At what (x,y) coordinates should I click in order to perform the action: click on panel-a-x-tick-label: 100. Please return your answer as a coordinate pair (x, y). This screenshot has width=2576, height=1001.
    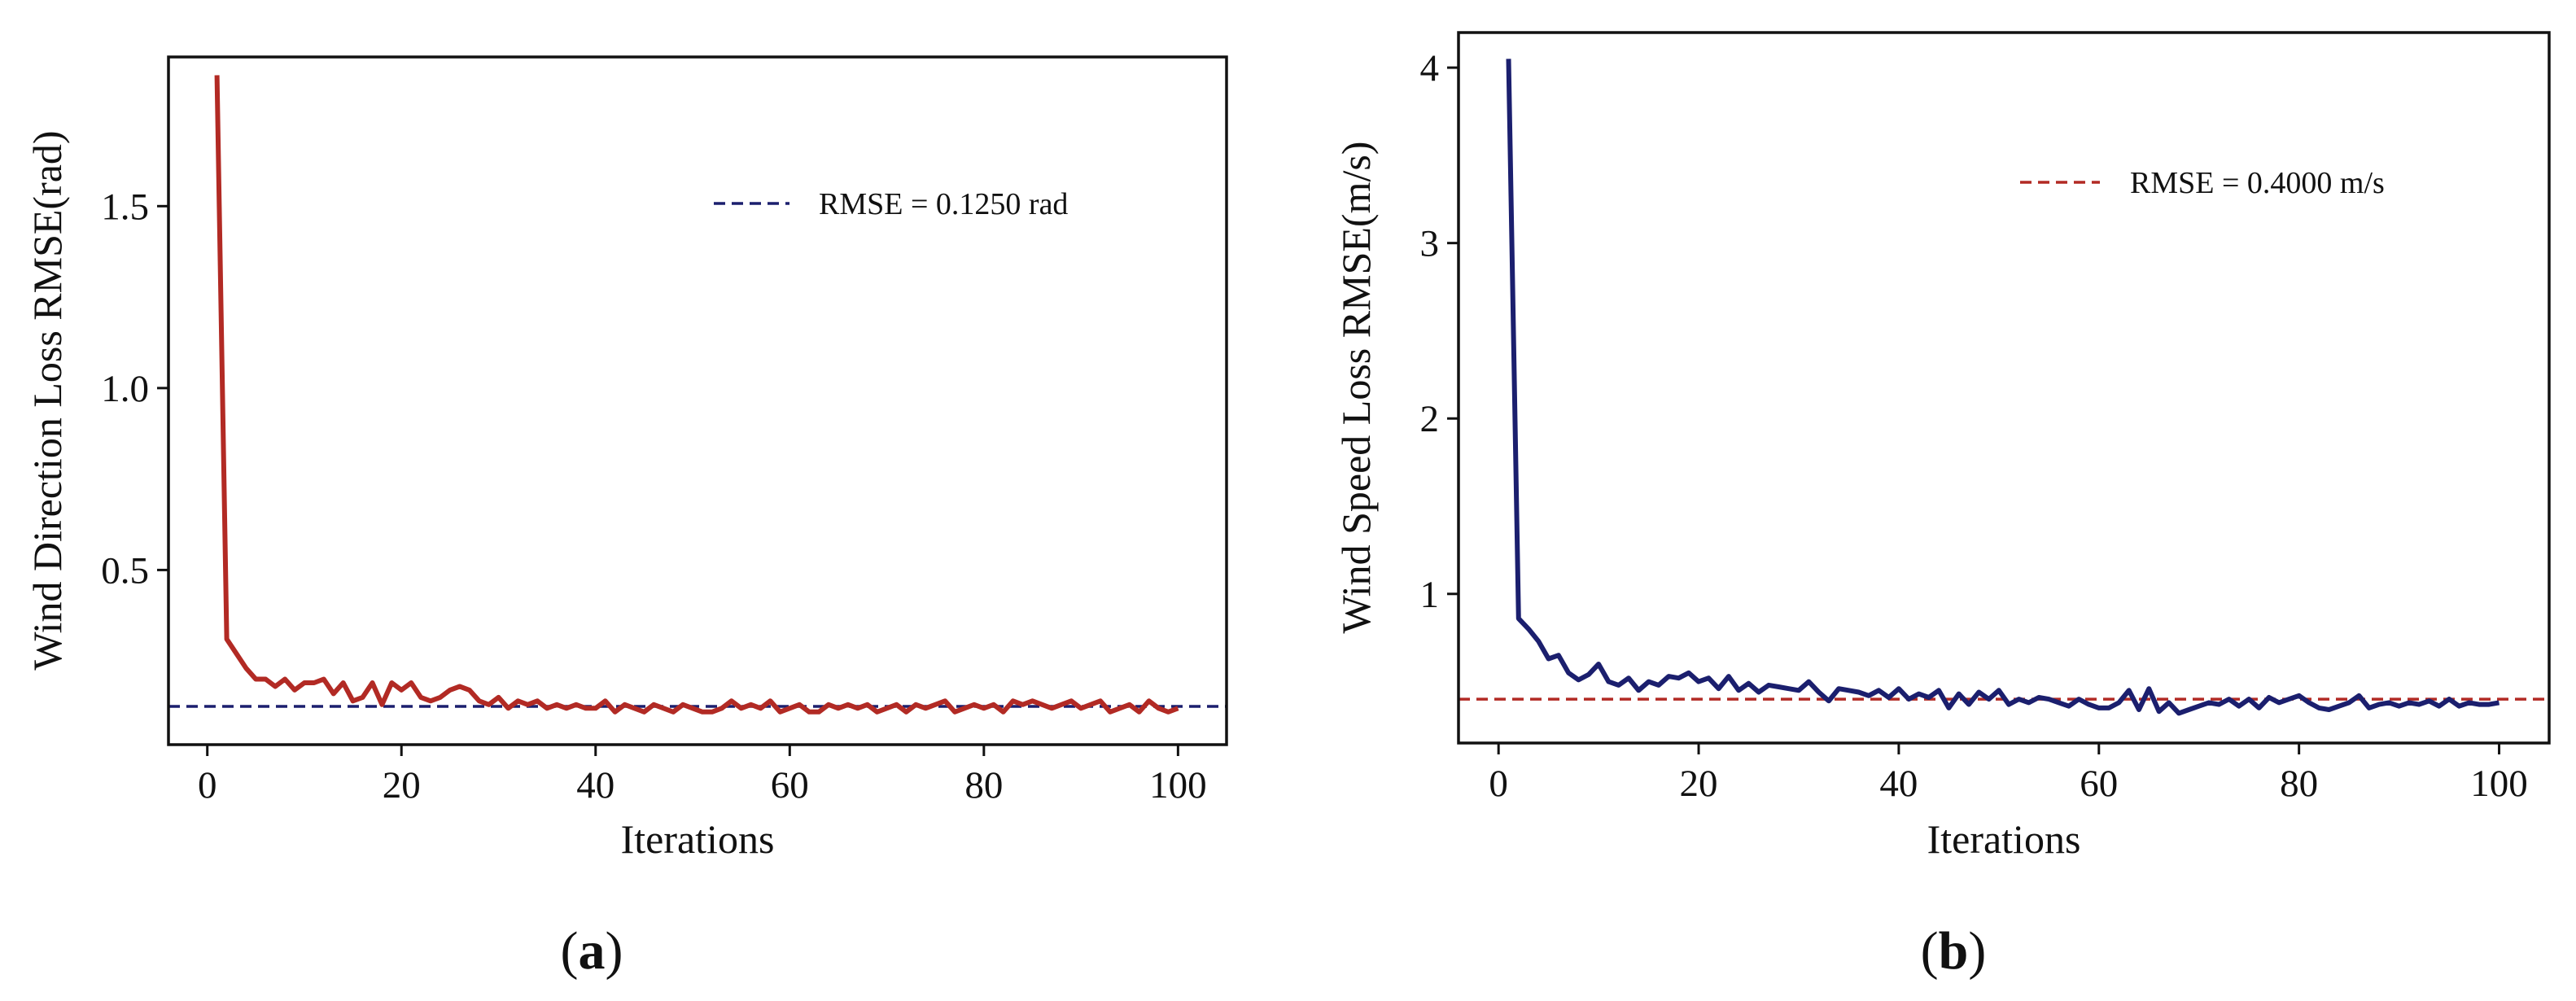
    Looking at the image, I should click on (1178, 785).